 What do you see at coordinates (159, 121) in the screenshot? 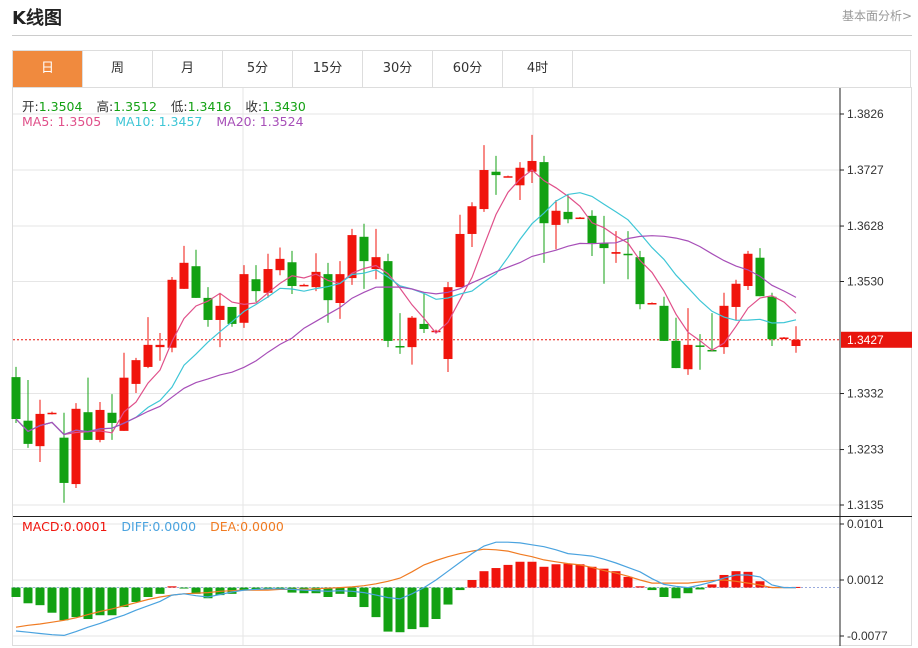
I see `ma10-value: MA10: 1.3457` at bounding box center [159, 121].